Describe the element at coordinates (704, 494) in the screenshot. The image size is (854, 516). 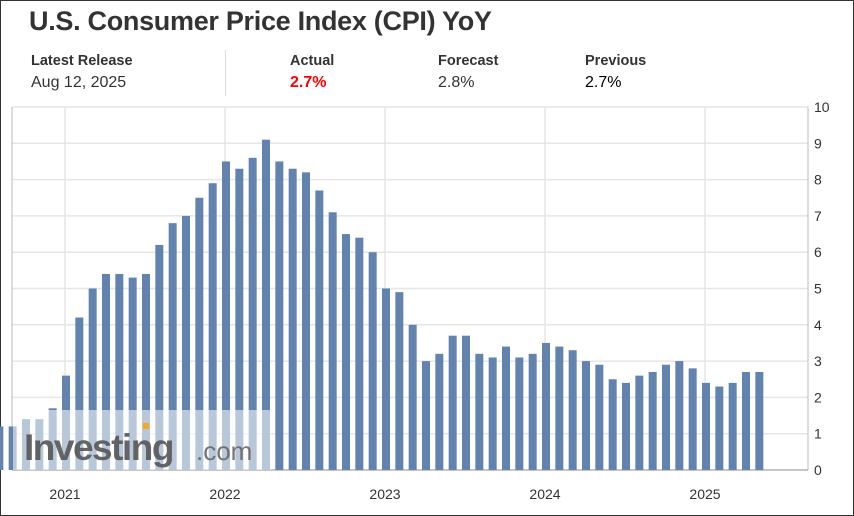
I see `x-tick-label: 2025` at that location.